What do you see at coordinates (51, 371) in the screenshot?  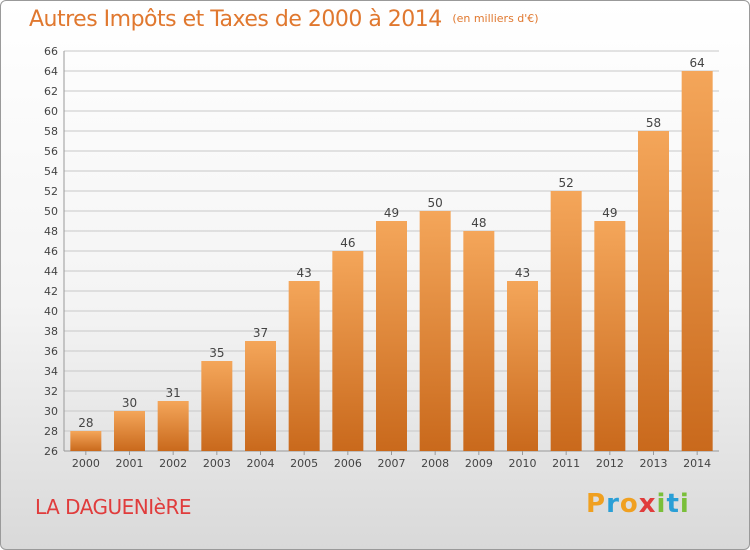 I see `y-tick-label: 34` at bounding box center [51, 371].